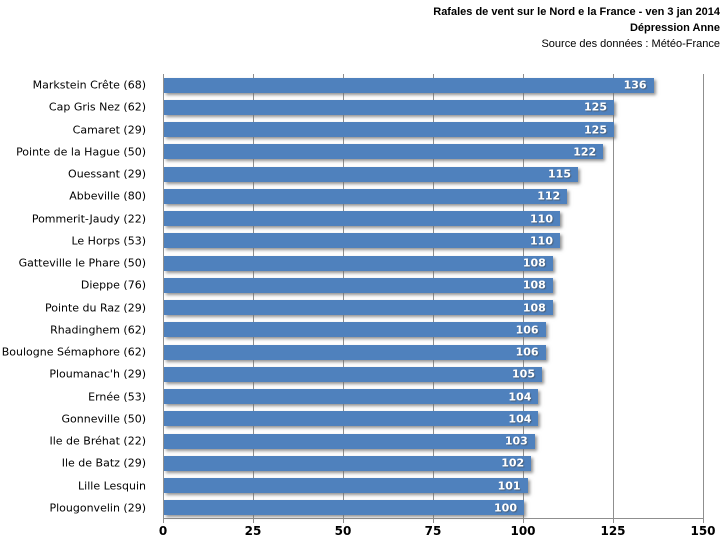  I want to click on category-label: Plougonvelin (29), so click(97, 508).